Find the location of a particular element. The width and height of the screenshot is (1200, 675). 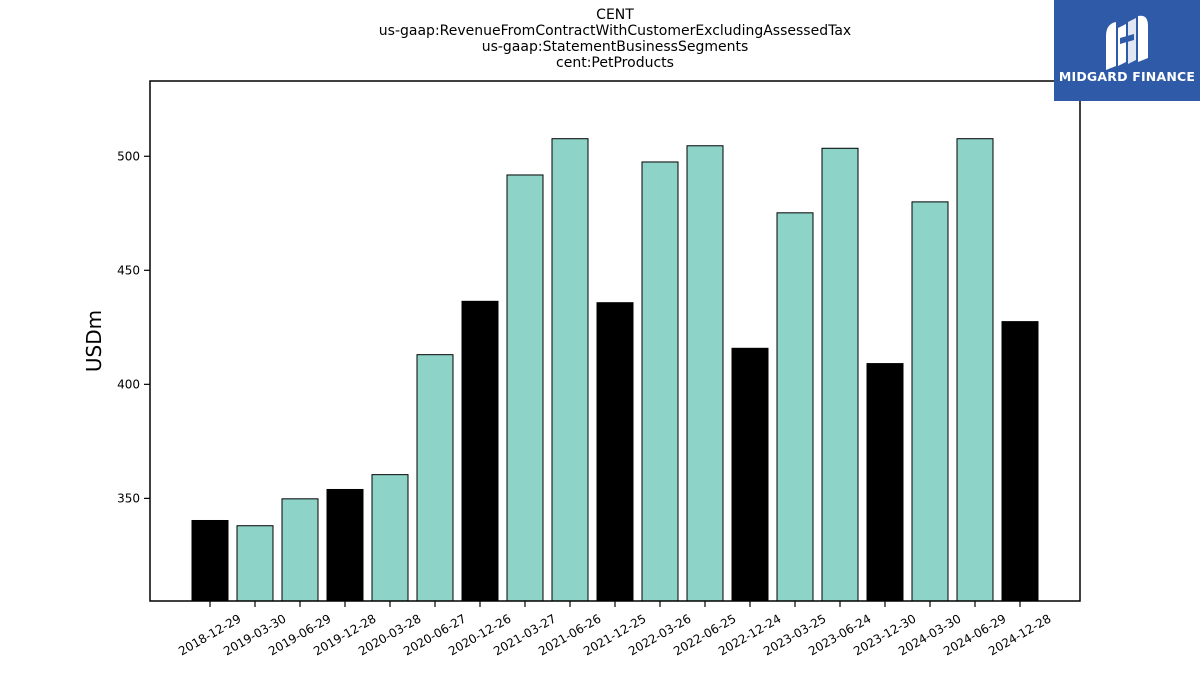

title-line-member: cent:PetProducts is located at coordinates (615, 63).